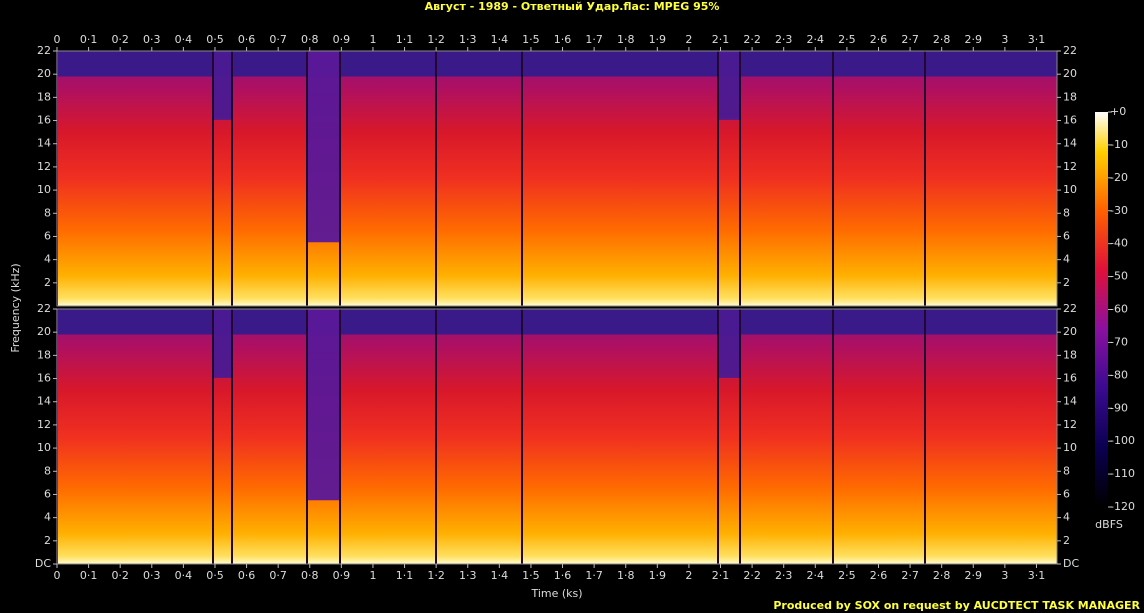  Describe the element at coordinates (1119, 210) in the screenshot. I see `colorbar-tick-label: -30` at that location.